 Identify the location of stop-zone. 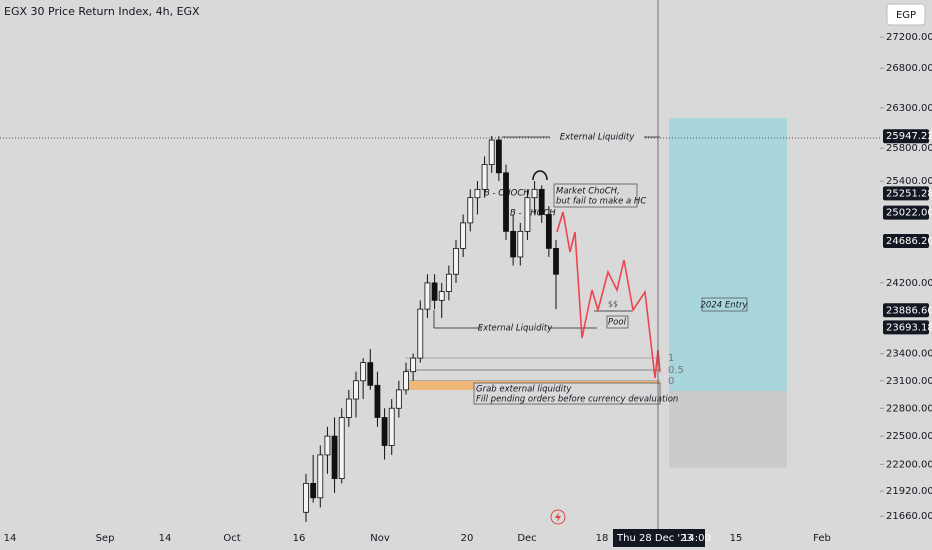
(728, 429).